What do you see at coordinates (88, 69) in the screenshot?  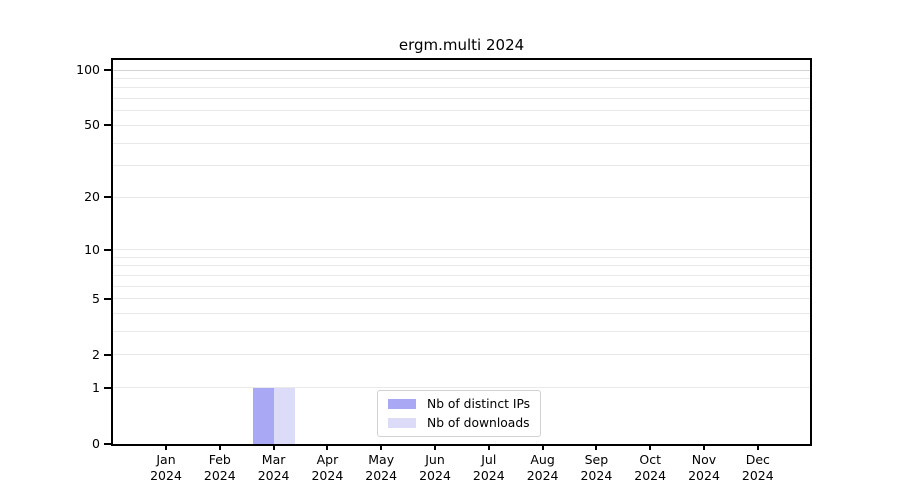 I see `y-axis-label-100: 100` at bounding box center [88, 69].